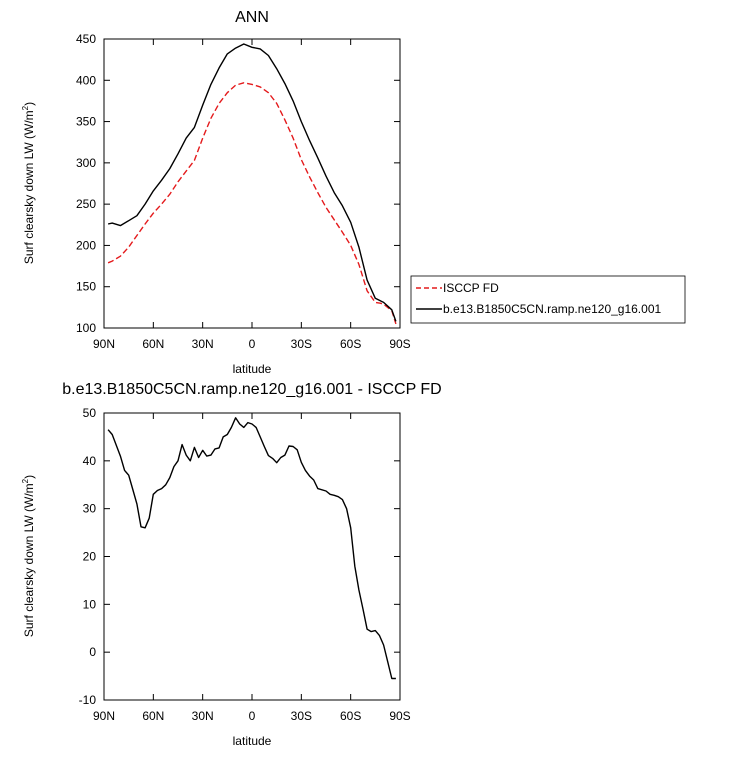  I want to click on top-ytick-label: 300, so click(86, 163).